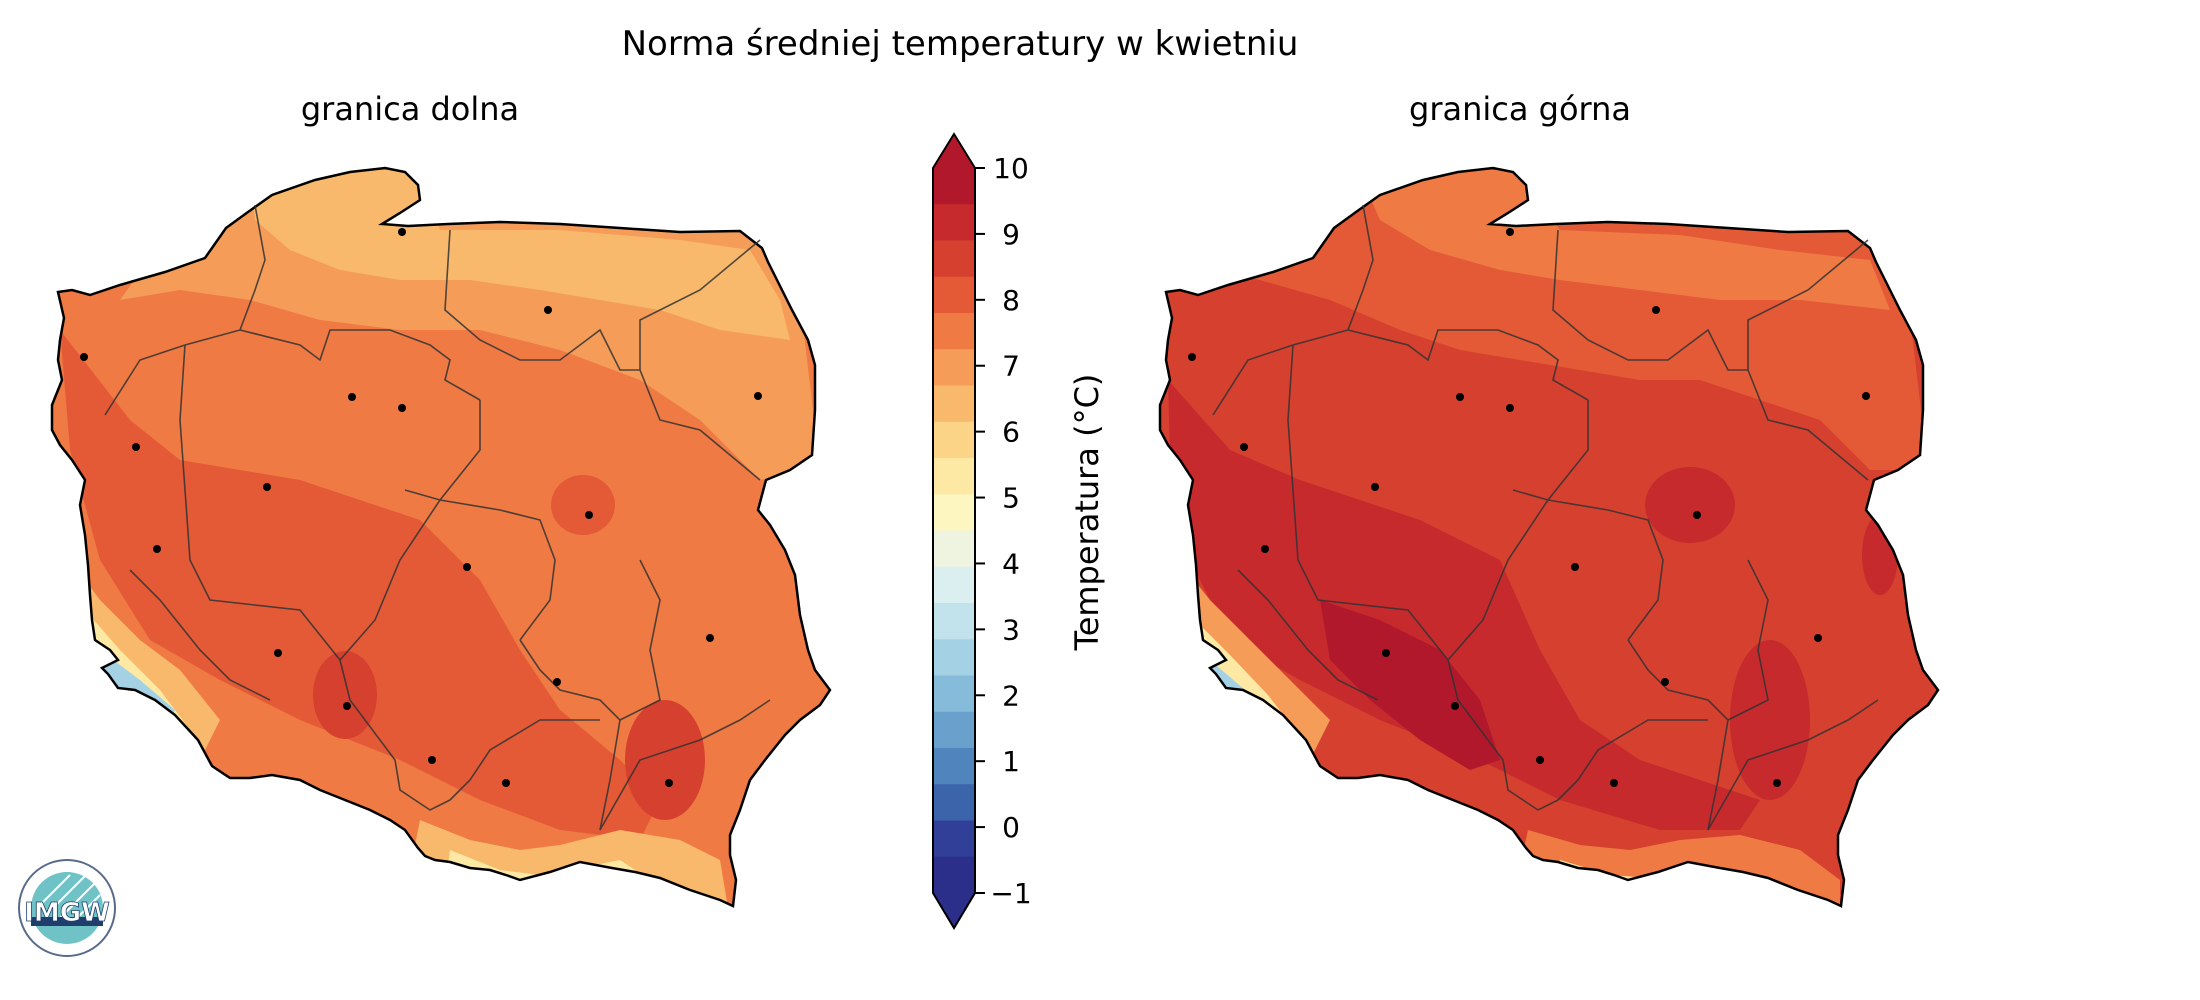 The height and width of the screenshot is (1000, 2200). What do you see at coordinates (1624, 240) in the screenshot?
I see `right-coastal-zone` at bounding box center [1624, 240].